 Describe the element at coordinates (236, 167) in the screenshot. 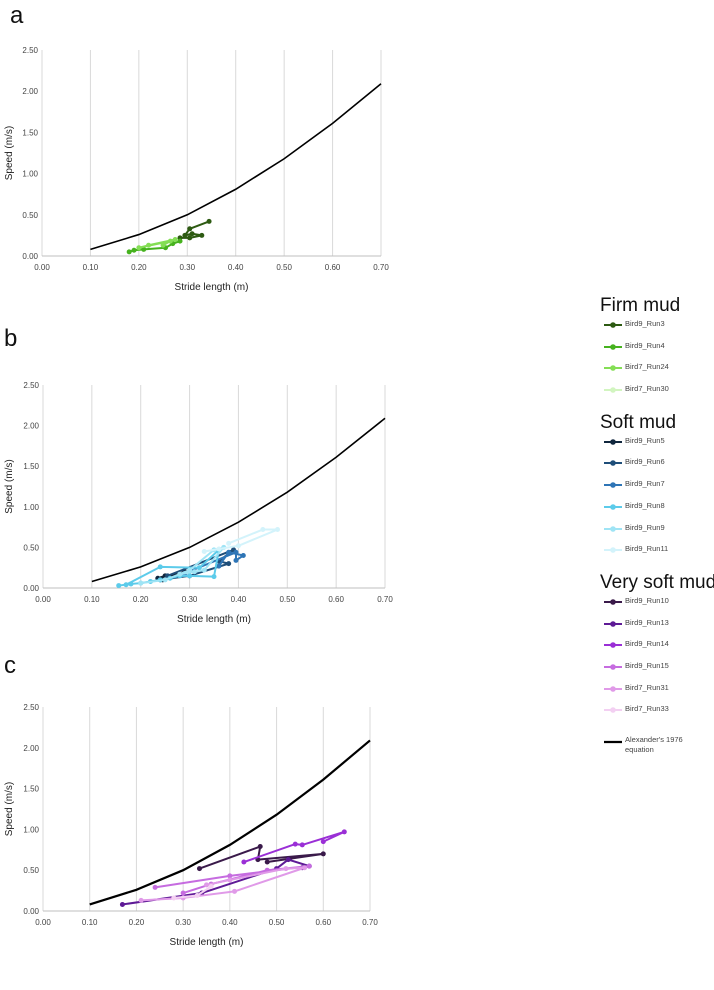

I see `reference-curve` at that location.